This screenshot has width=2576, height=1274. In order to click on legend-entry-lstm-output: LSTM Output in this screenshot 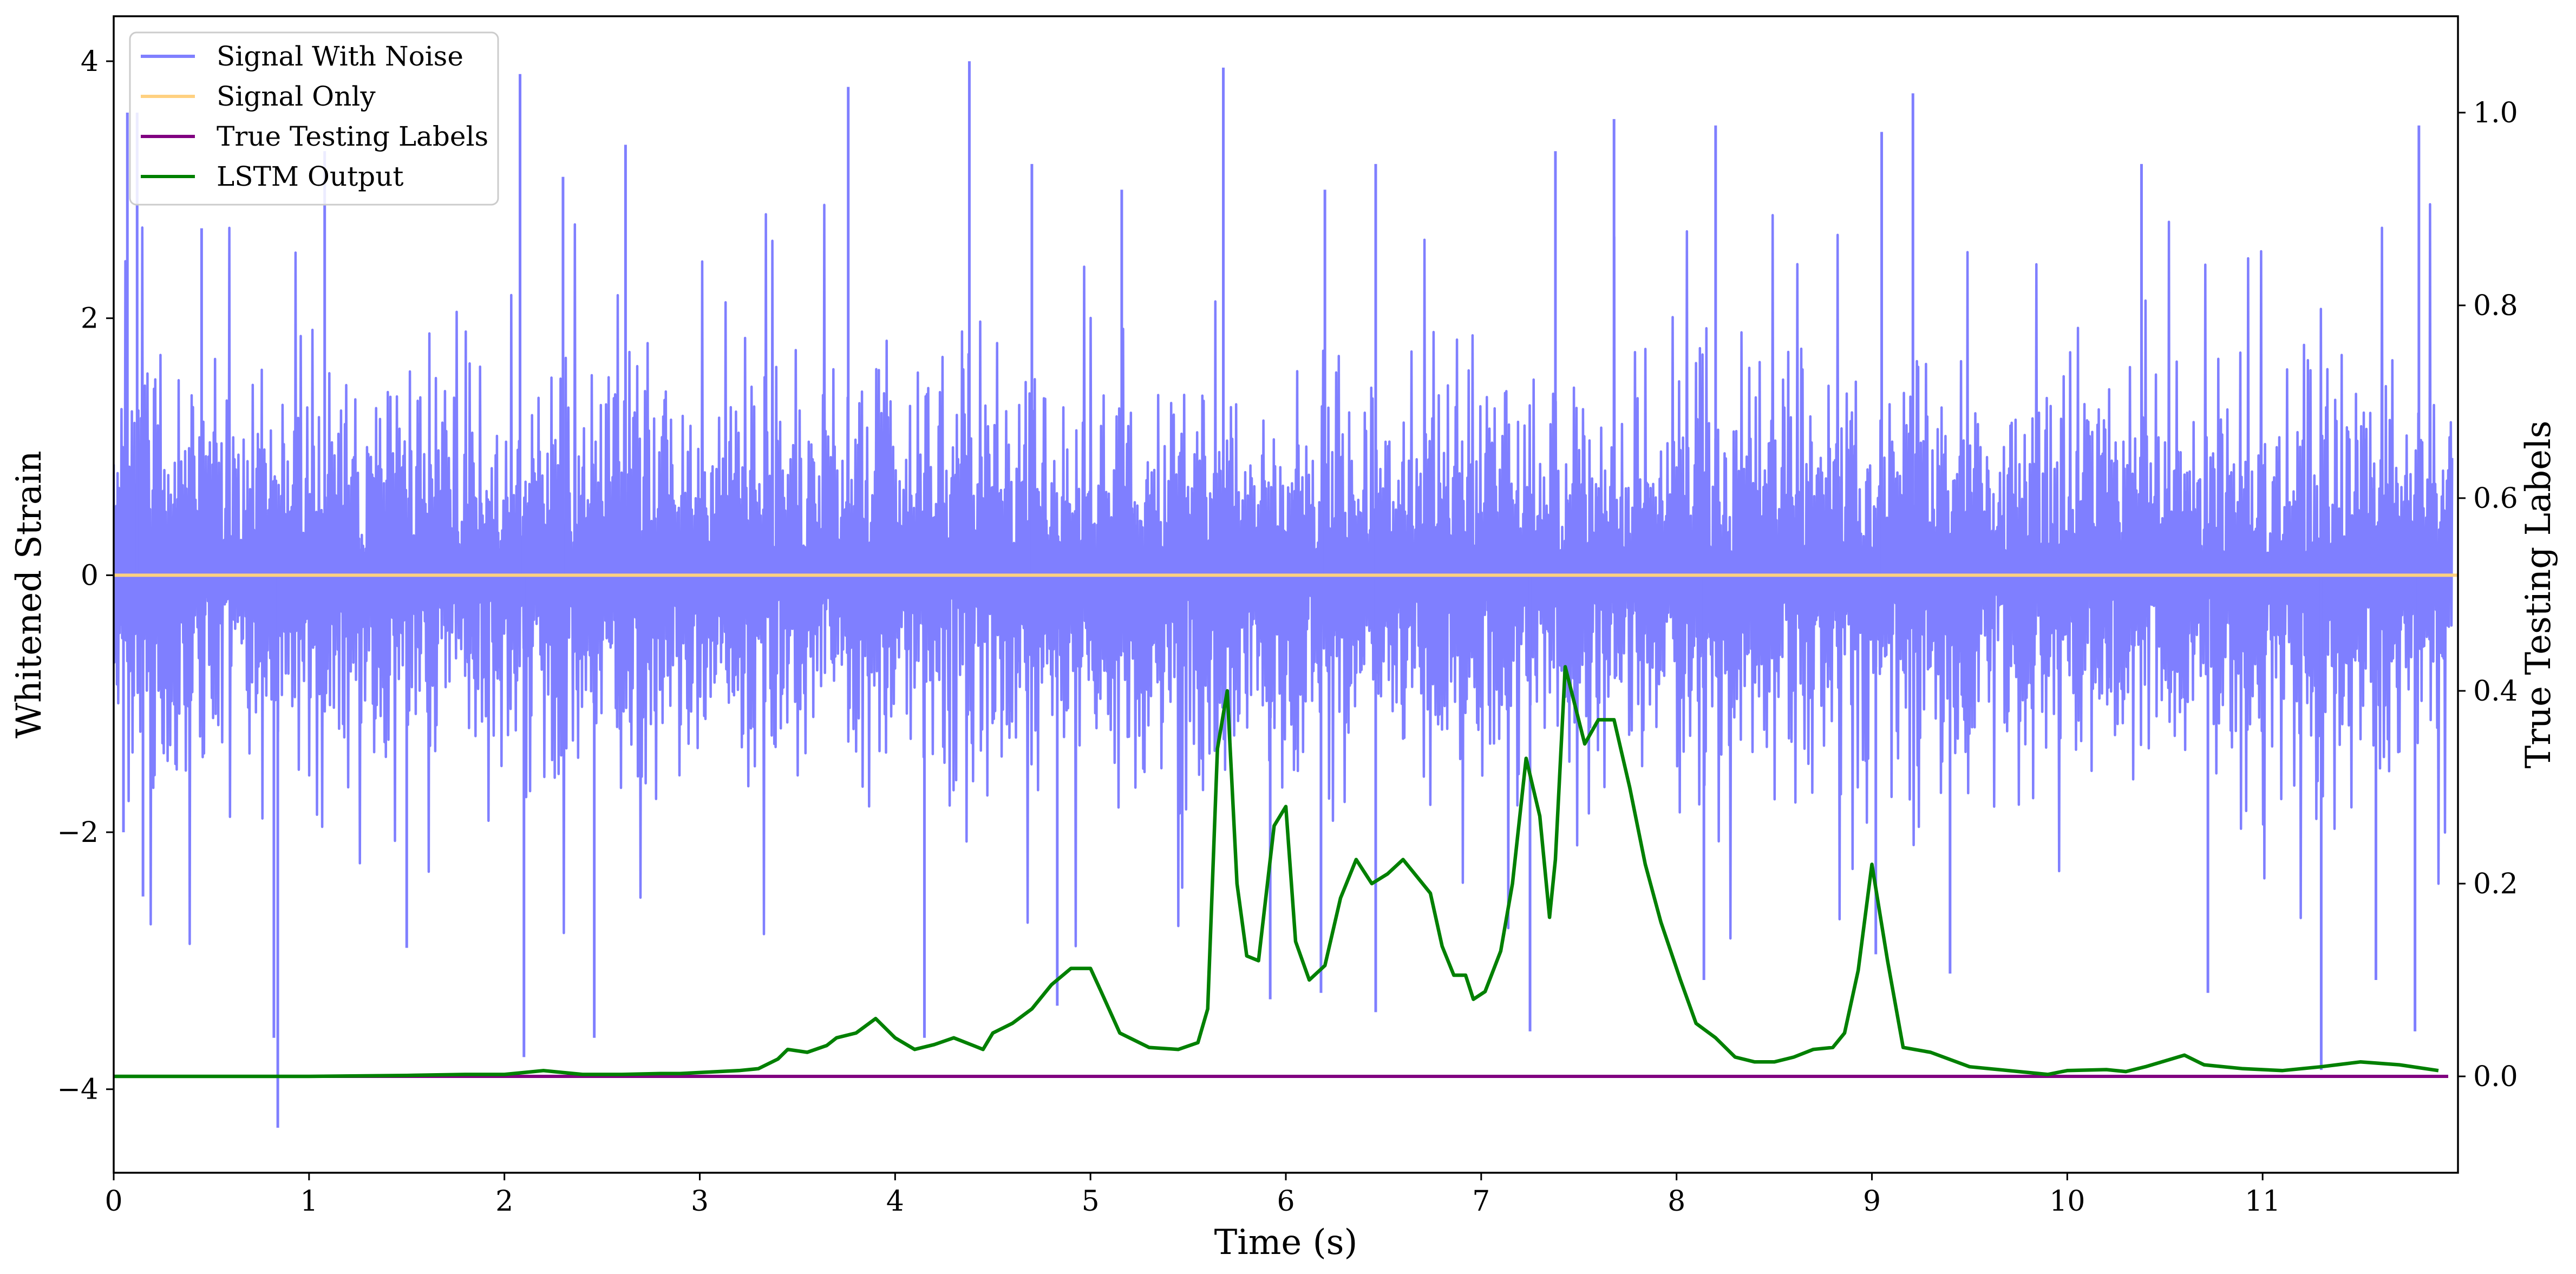, I will do `click(272, 176)`.